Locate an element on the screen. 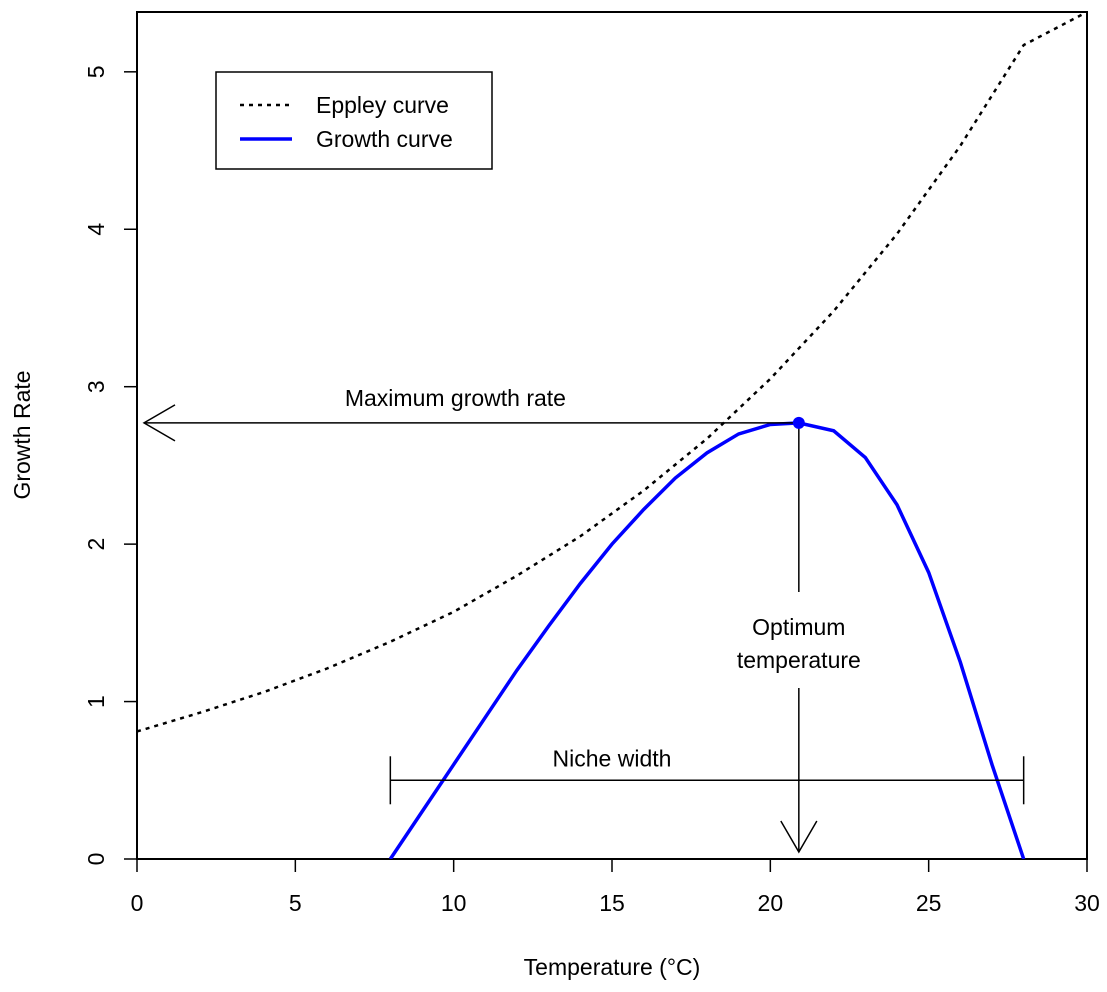  x-tick-label: 20 is located at coordinates (771, 903).